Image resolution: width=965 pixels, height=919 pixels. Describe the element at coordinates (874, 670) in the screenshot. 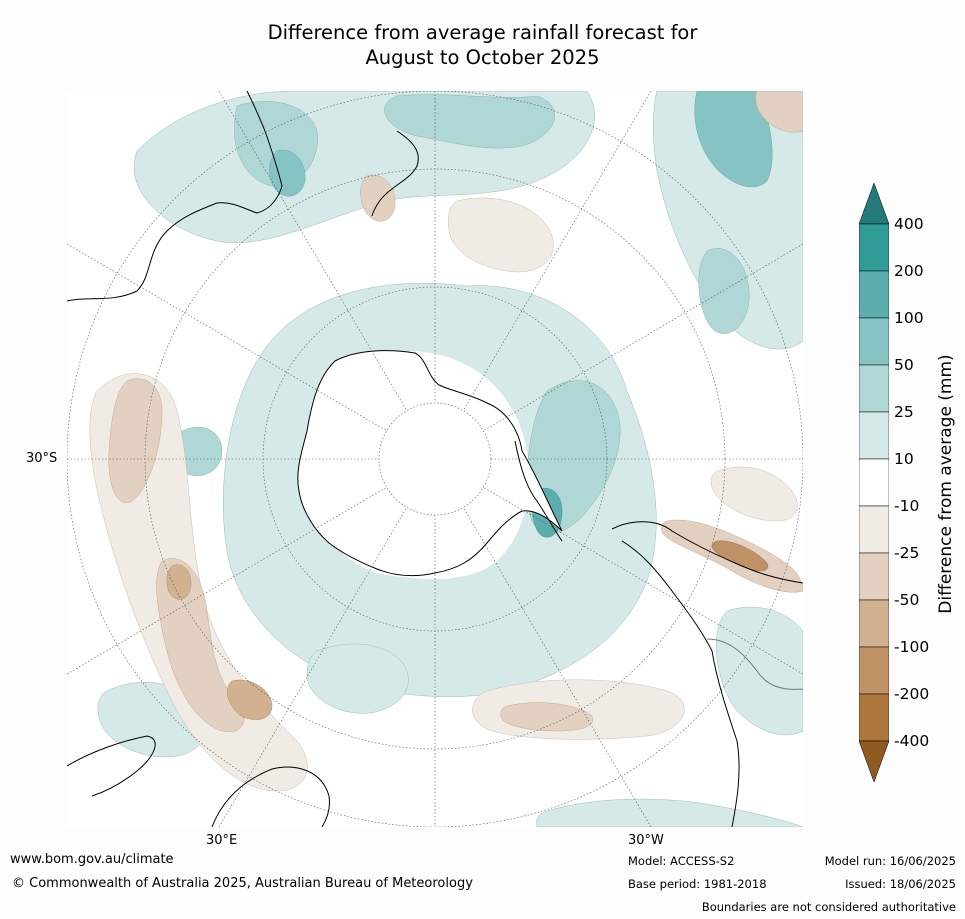

I see `colorbar-bin-m200-m100` at that location.